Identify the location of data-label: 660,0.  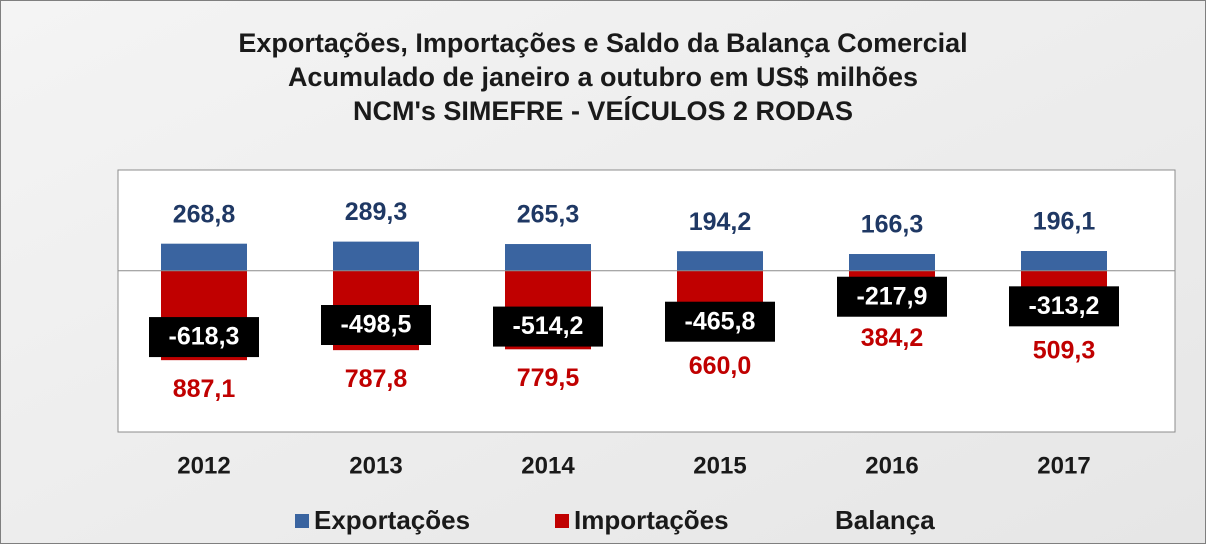
(720, 366).